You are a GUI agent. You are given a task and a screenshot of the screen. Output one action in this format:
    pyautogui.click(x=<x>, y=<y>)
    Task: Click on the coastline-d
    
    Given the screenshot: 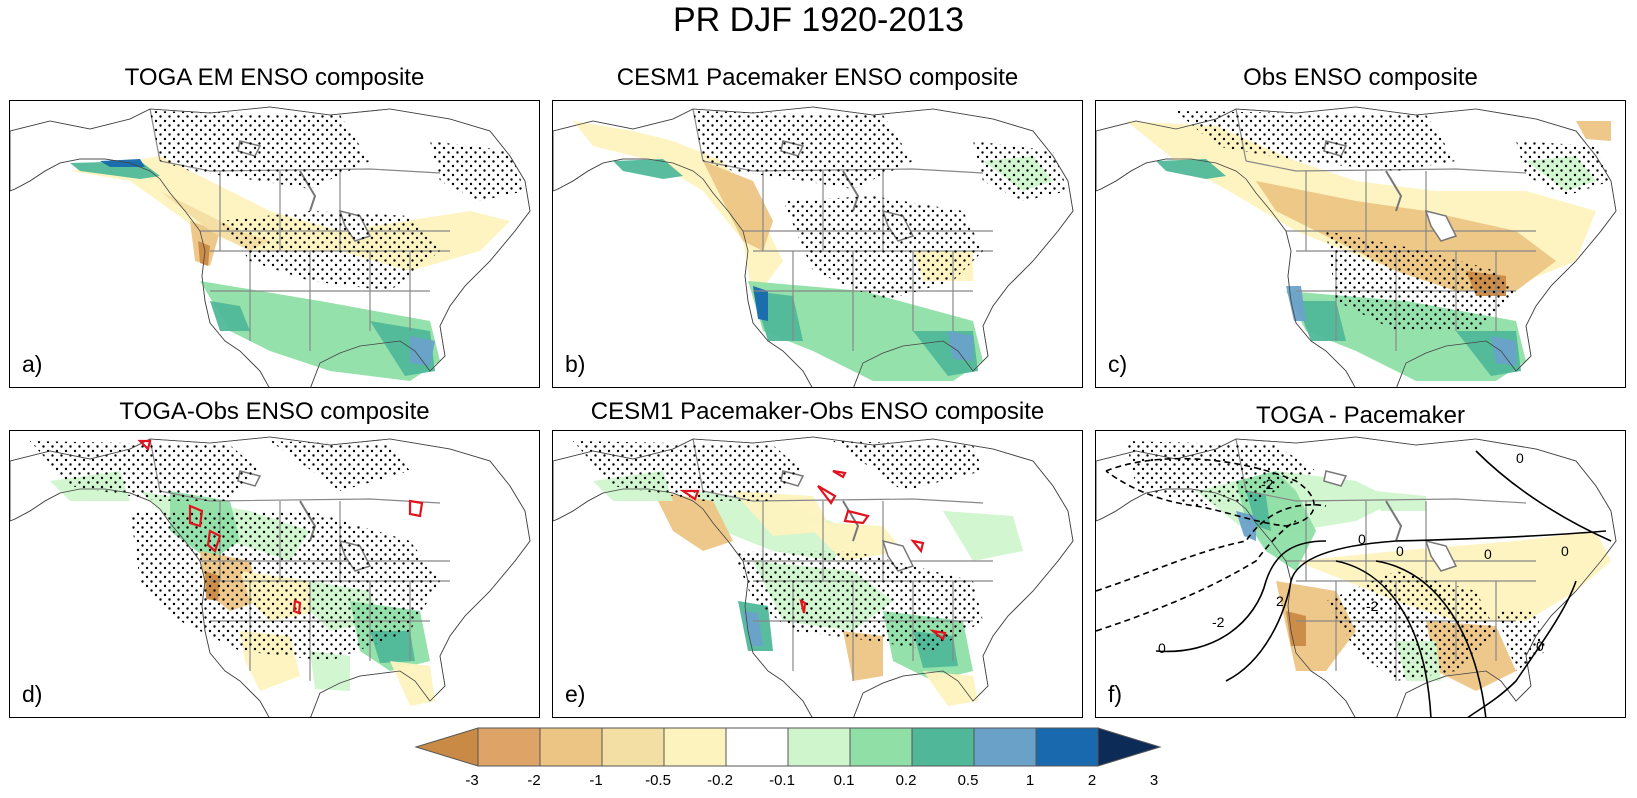 What is the action you would take?
    pyautogui.click(x=270, y=576)
    